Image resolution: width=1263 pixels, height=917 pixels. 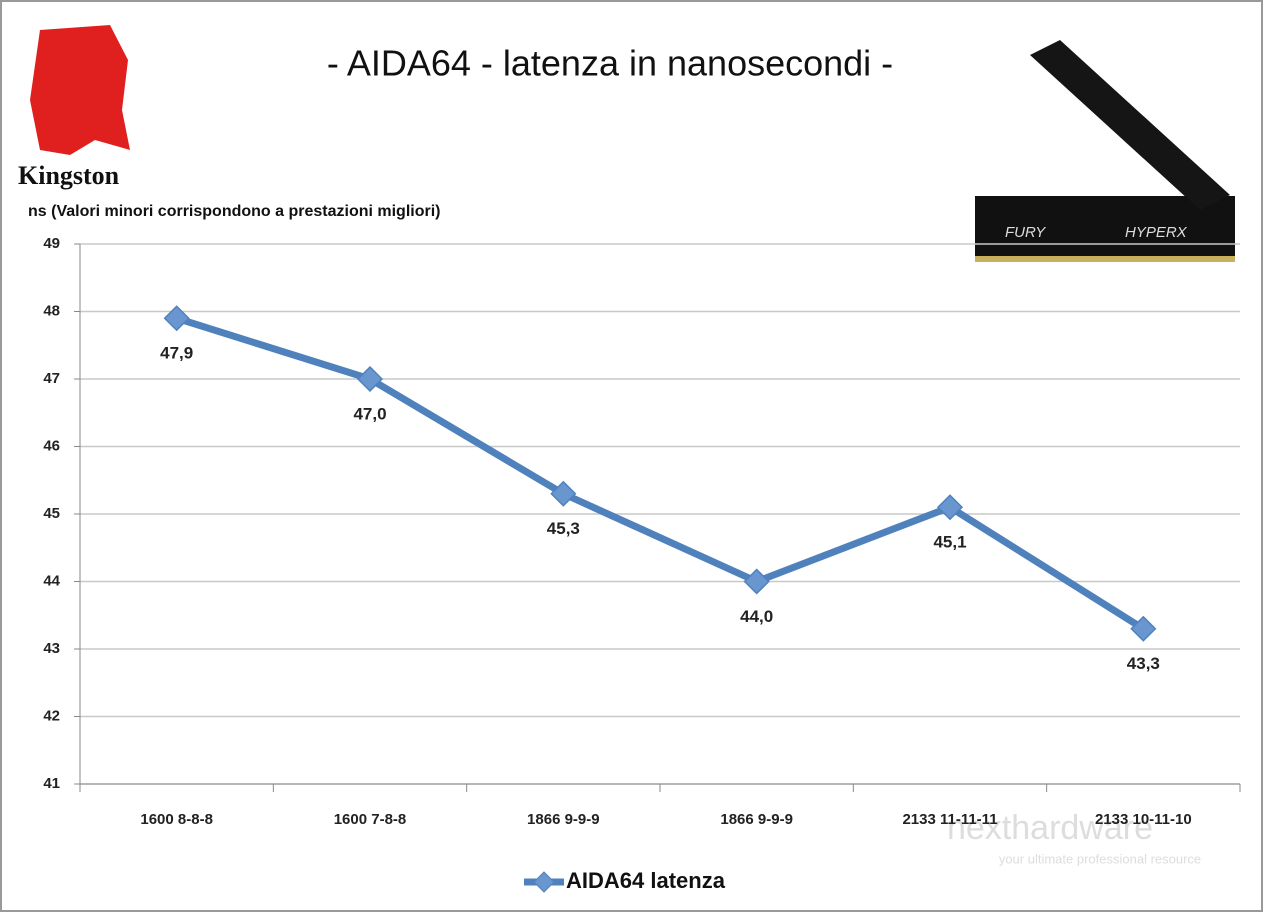 What do you see at coordinates (949, 542) in the screenshot?
I see `value-label: 45,1` at bounding box center [949, 542].